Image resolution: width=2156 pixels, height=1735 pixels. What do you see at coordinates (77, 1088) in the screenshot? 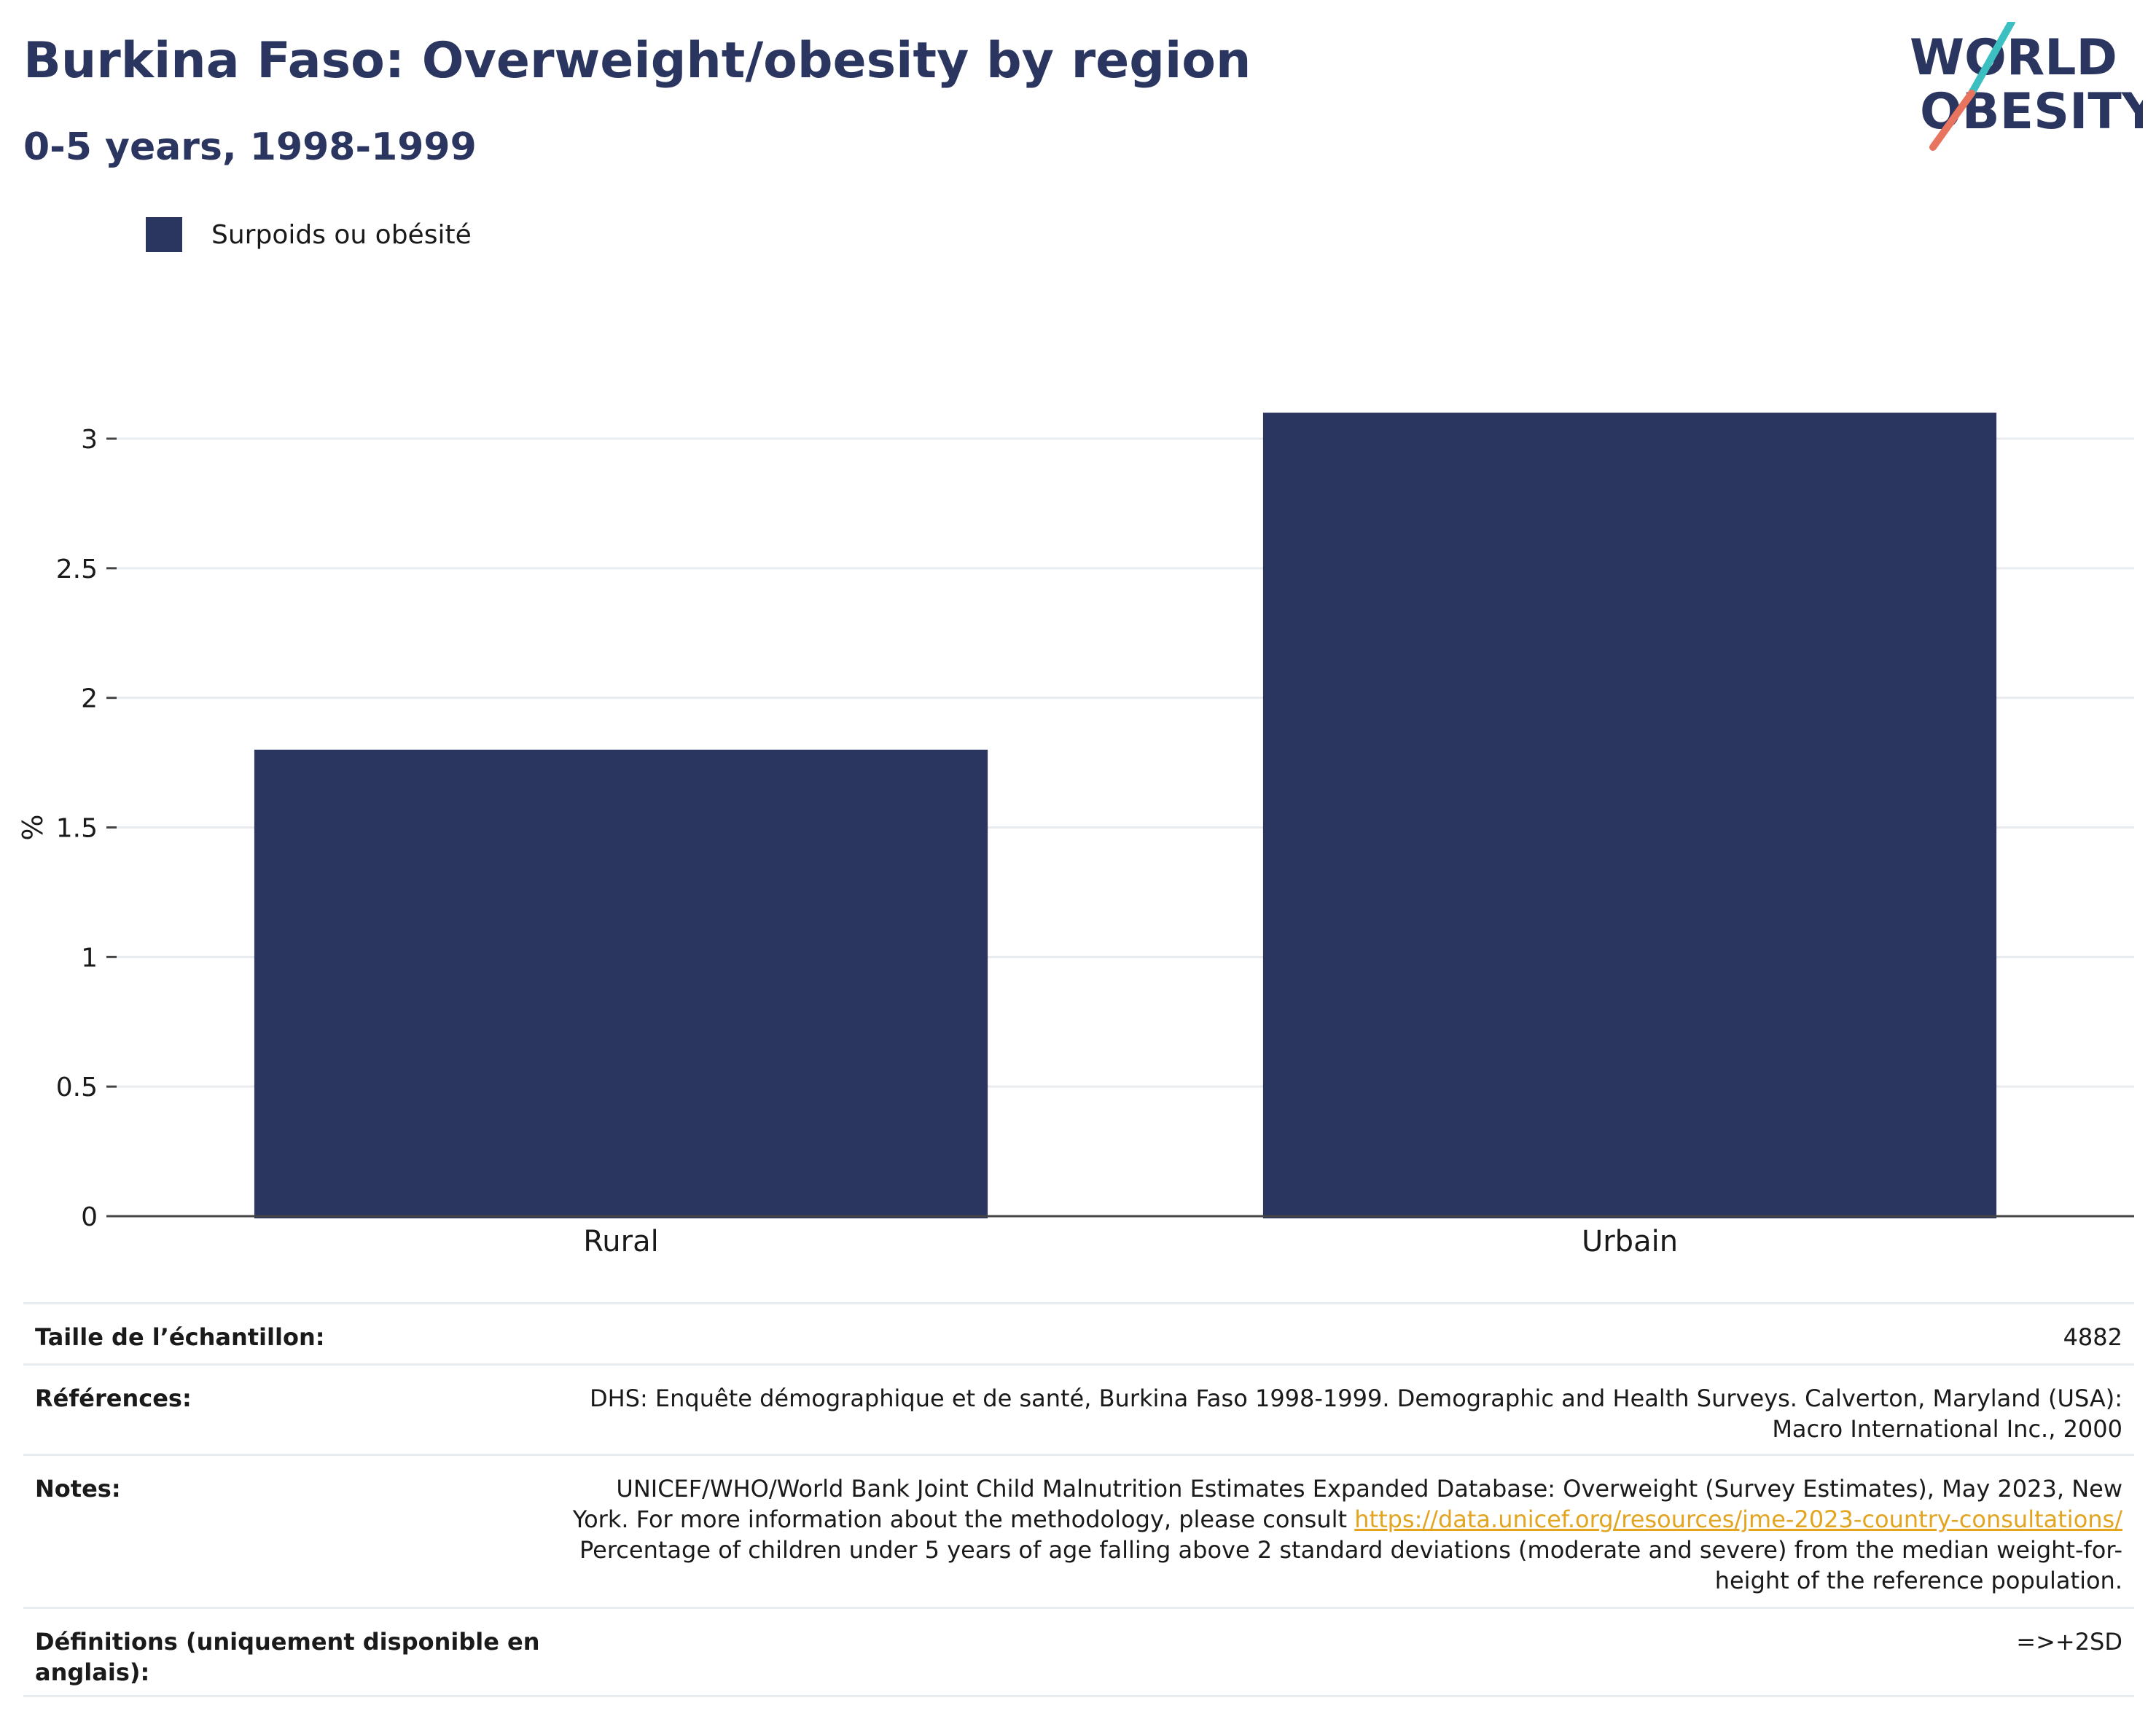
I see `y-tick-label: 0.5` at bounding box center [77, 1088].